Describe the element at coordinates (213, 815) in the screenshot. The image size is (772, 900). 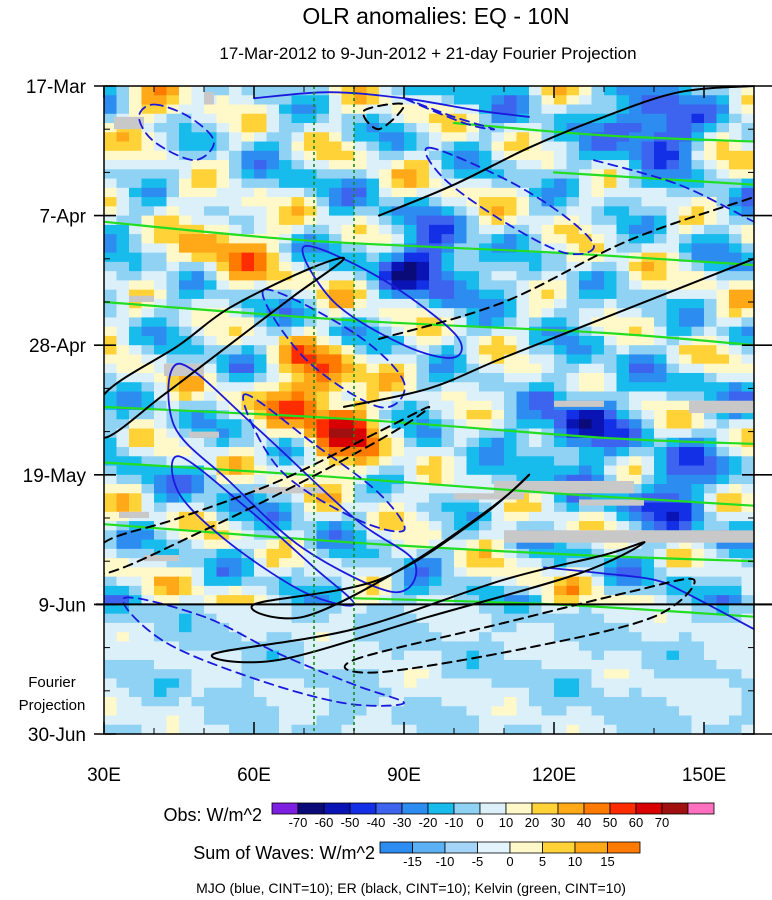
I see `obs-colorbar-title: Obs: W/m^2` at that location.